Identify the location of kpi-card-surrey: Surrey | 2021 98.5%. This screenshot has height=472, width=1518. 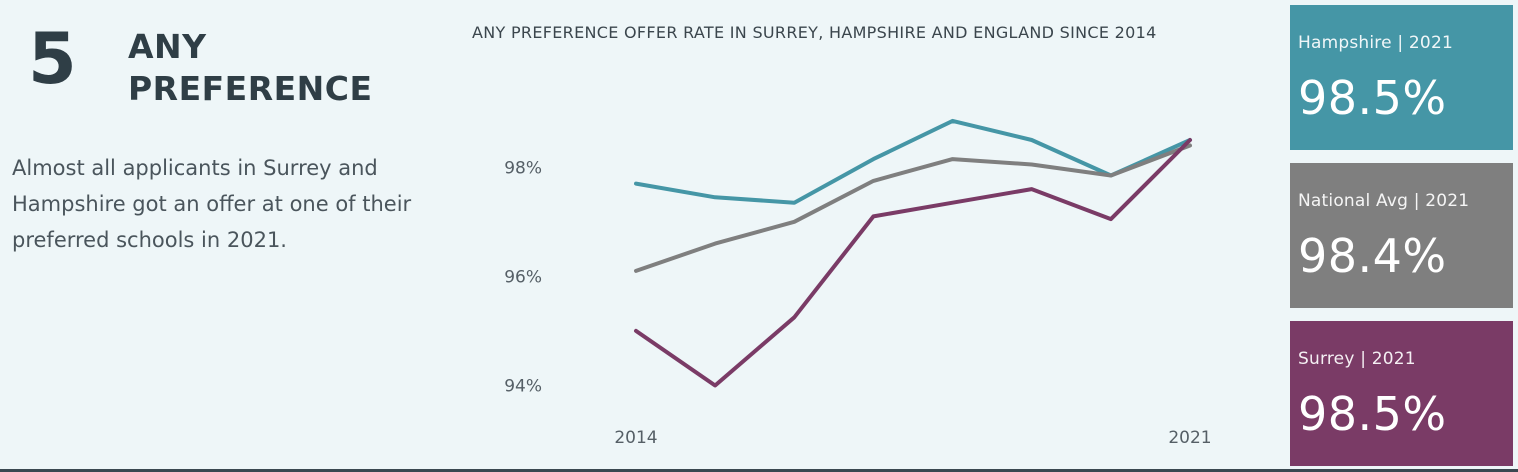
(1401, 393).